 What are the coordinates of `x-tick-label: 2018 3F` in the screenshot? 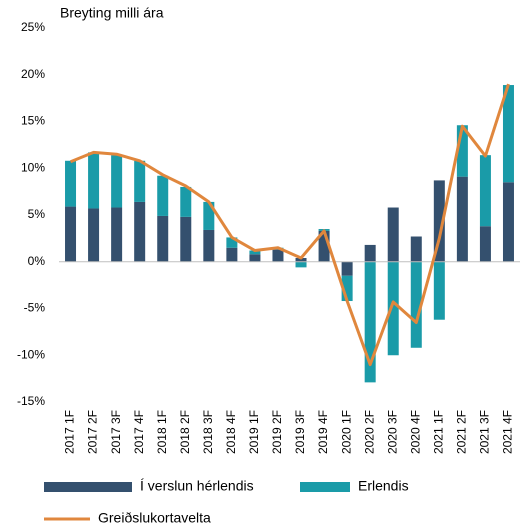 It's located at (208, 432).